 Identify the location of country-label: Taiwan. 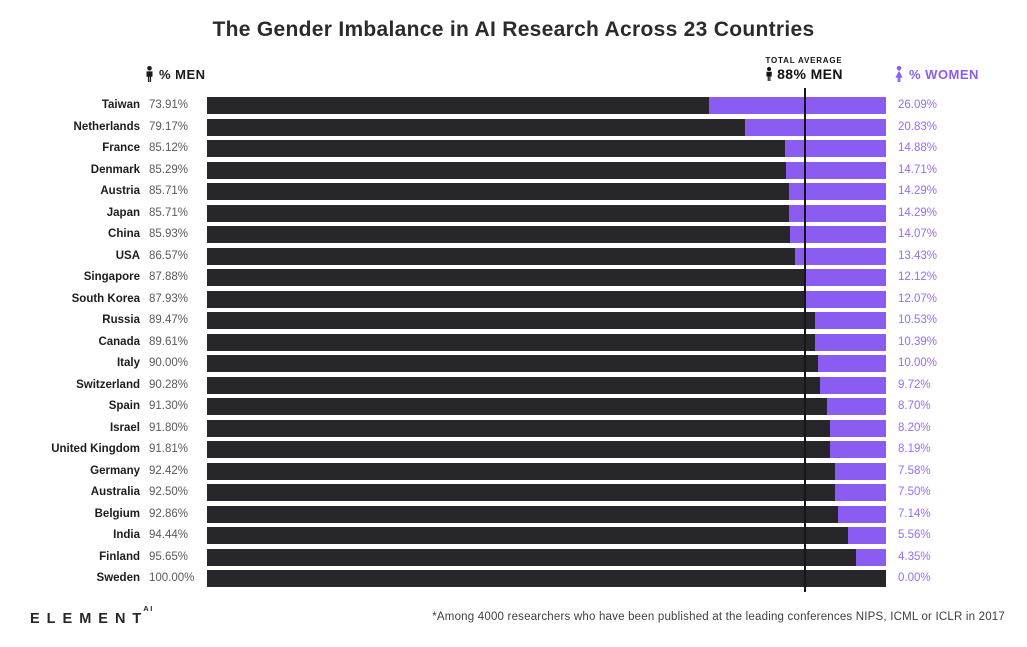
(120, 105).